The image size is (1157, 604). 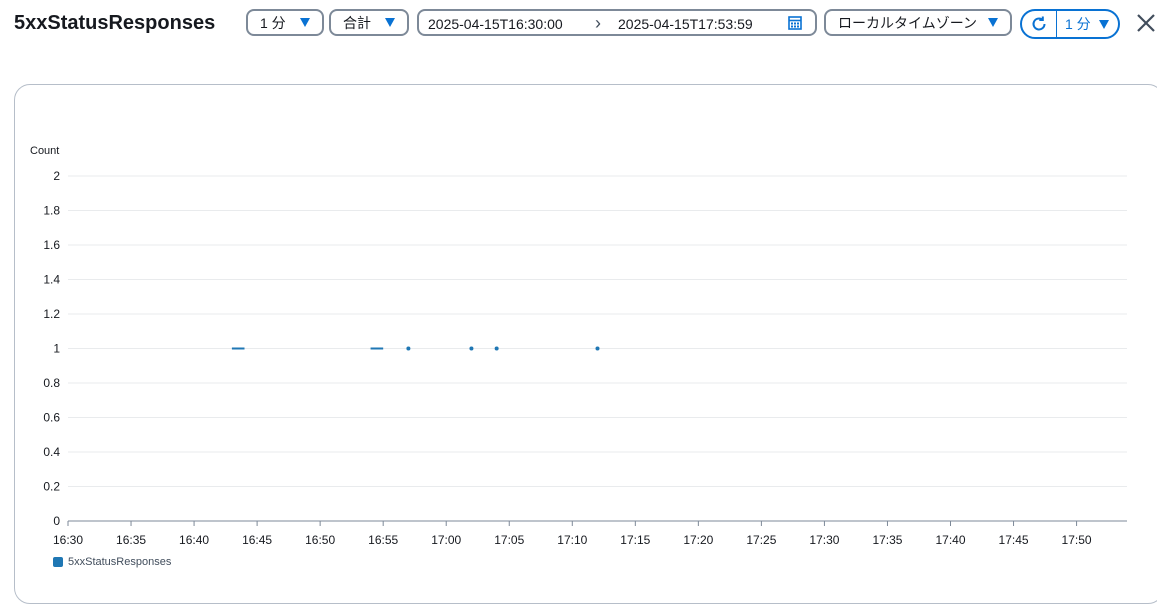 I want to click on end-date-input: 2025-04-15T17:53:59, so click(x=685, y=24).